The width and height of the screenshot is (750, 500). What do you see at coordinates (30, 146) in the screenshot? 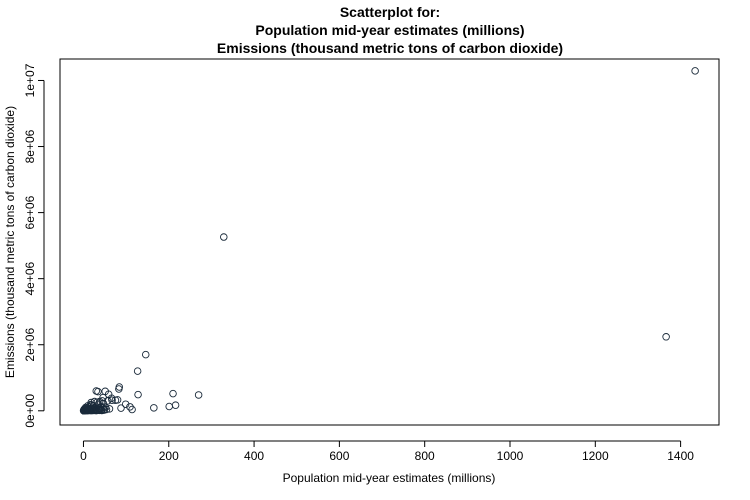
I see `y-tick-label: 8e+06` at bounding box center [30, 146].